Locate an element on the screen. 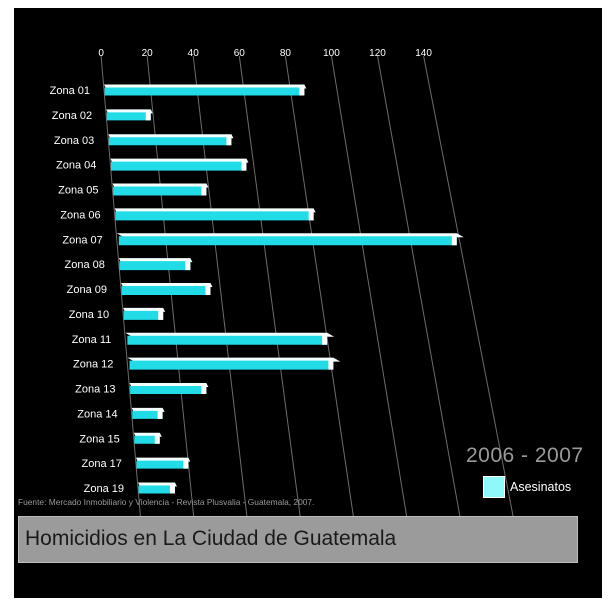 The width and height of the screenshot is (609, 607). legend-swatch is located at coordinates (494, 487).